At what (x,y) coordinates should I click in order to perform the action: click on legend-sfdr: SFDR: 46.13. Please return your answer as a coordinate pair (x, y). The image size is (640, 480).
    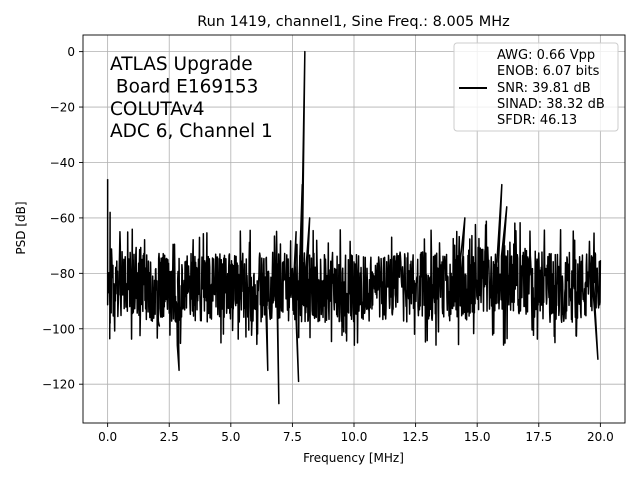
    Looking at the image, I should click on (537, 120).